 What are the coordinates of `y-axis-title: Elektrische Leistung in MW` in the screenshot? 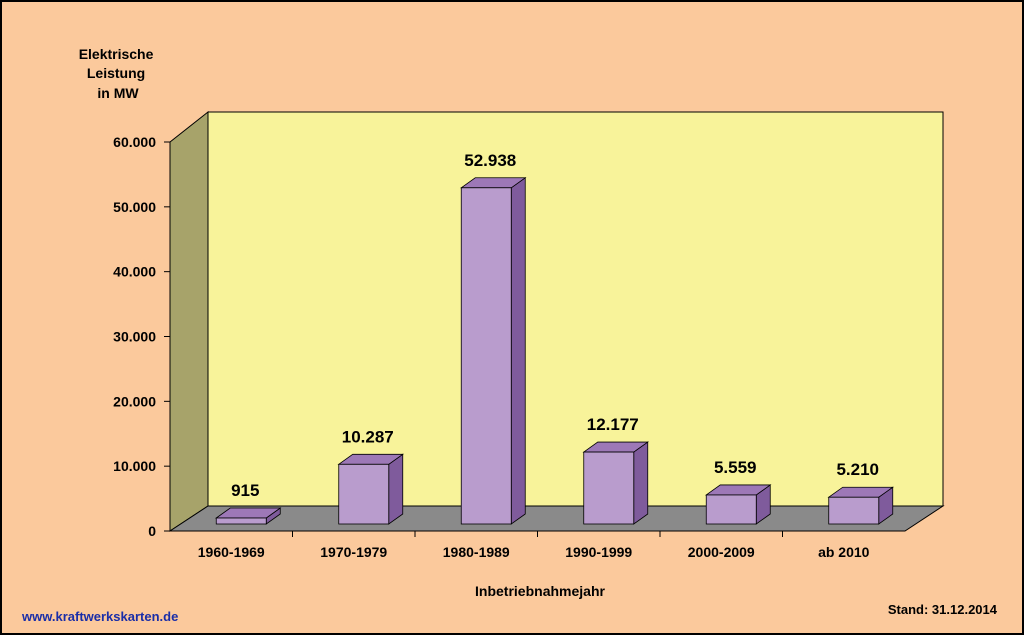 It's located at (118, 73).